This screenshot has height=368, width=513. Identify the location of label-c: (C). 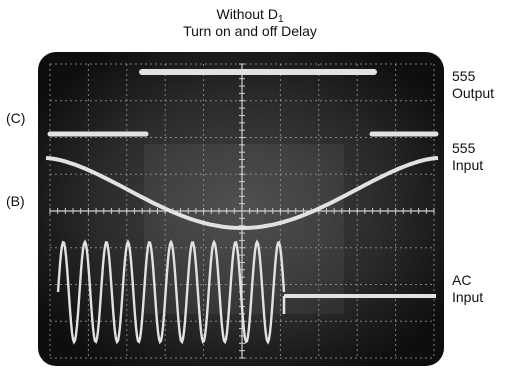
(16, 118).